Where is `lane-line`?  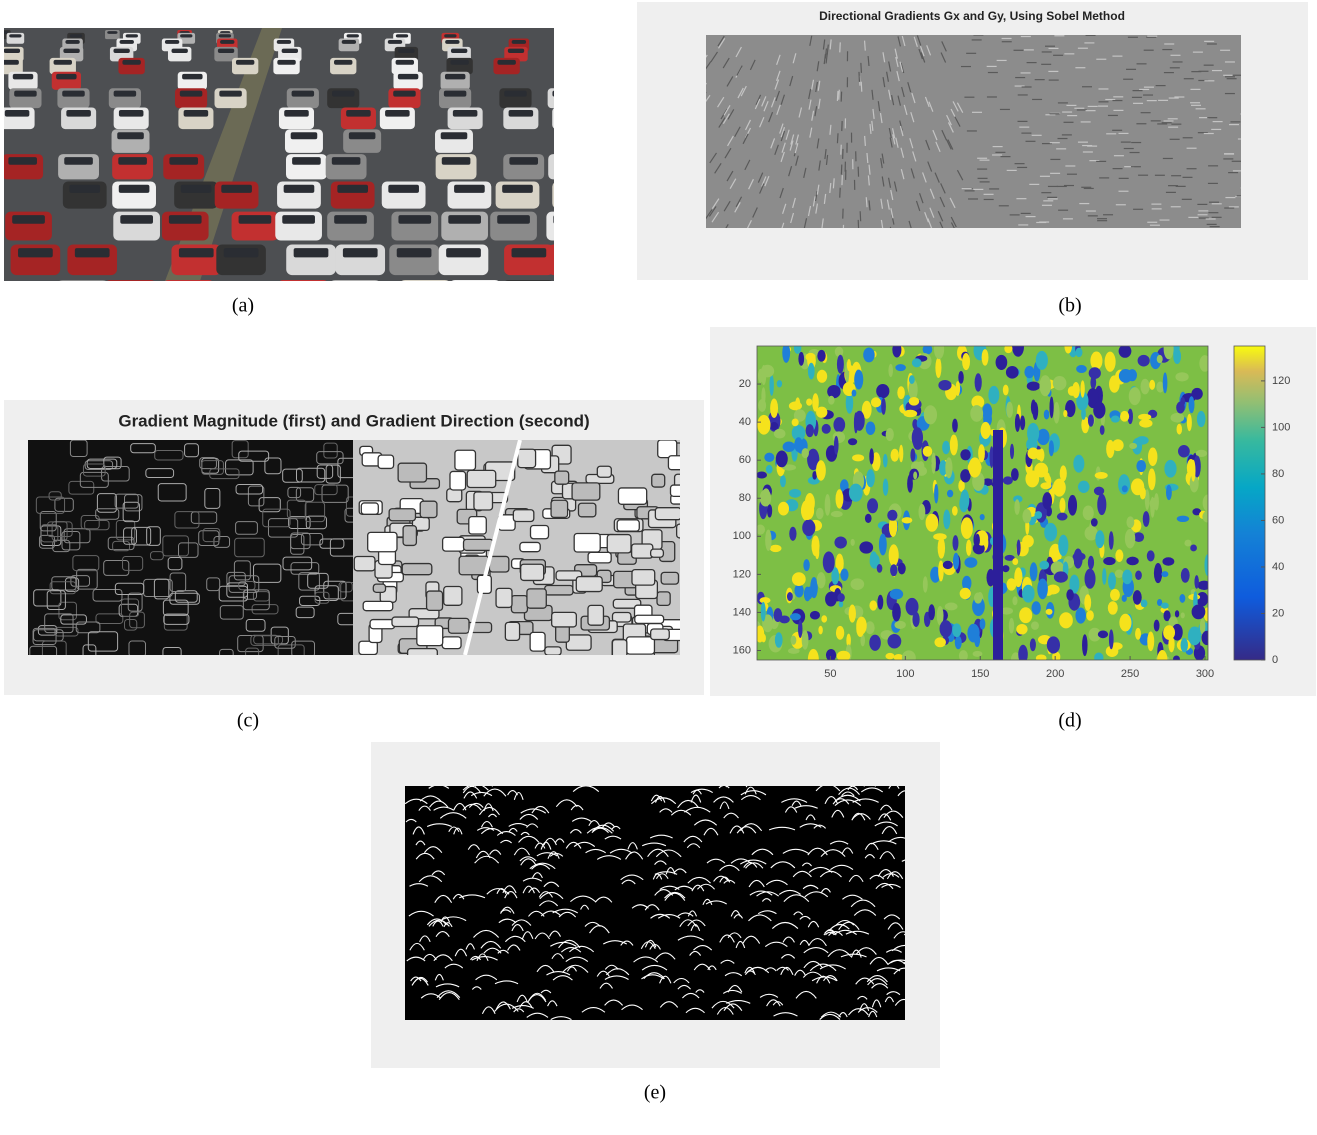 lane-line is located at coordinates (492, 547).